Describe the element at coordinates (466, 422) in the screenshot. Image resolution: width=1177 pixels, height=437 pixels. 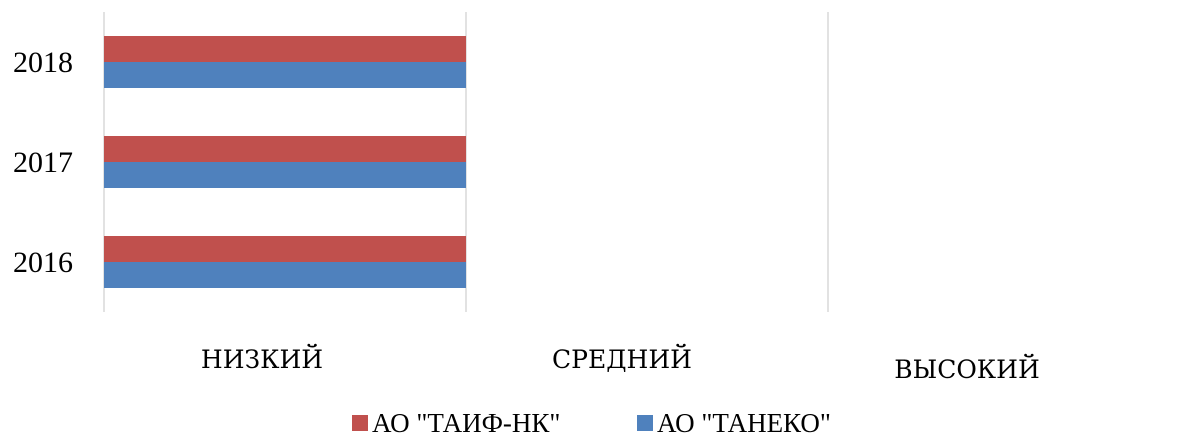
I see `legend-label: АО "ТАИФ-НК"` at that location.